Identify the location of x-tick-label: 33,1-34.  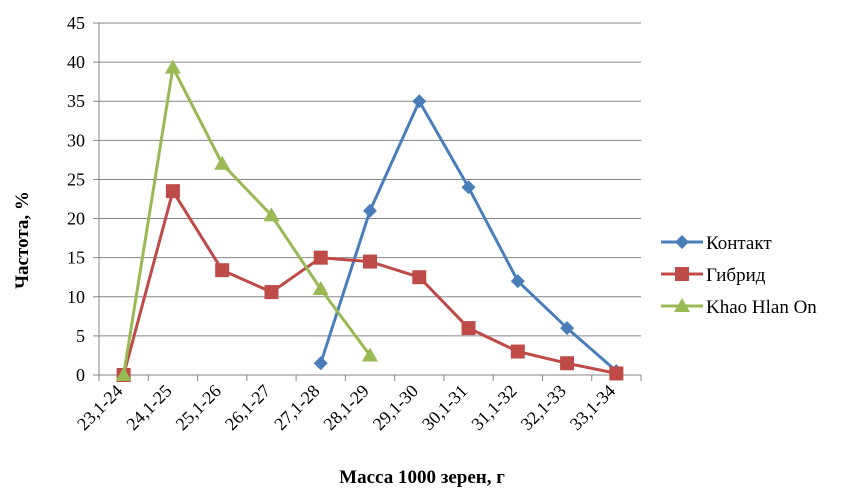
(592, 407).